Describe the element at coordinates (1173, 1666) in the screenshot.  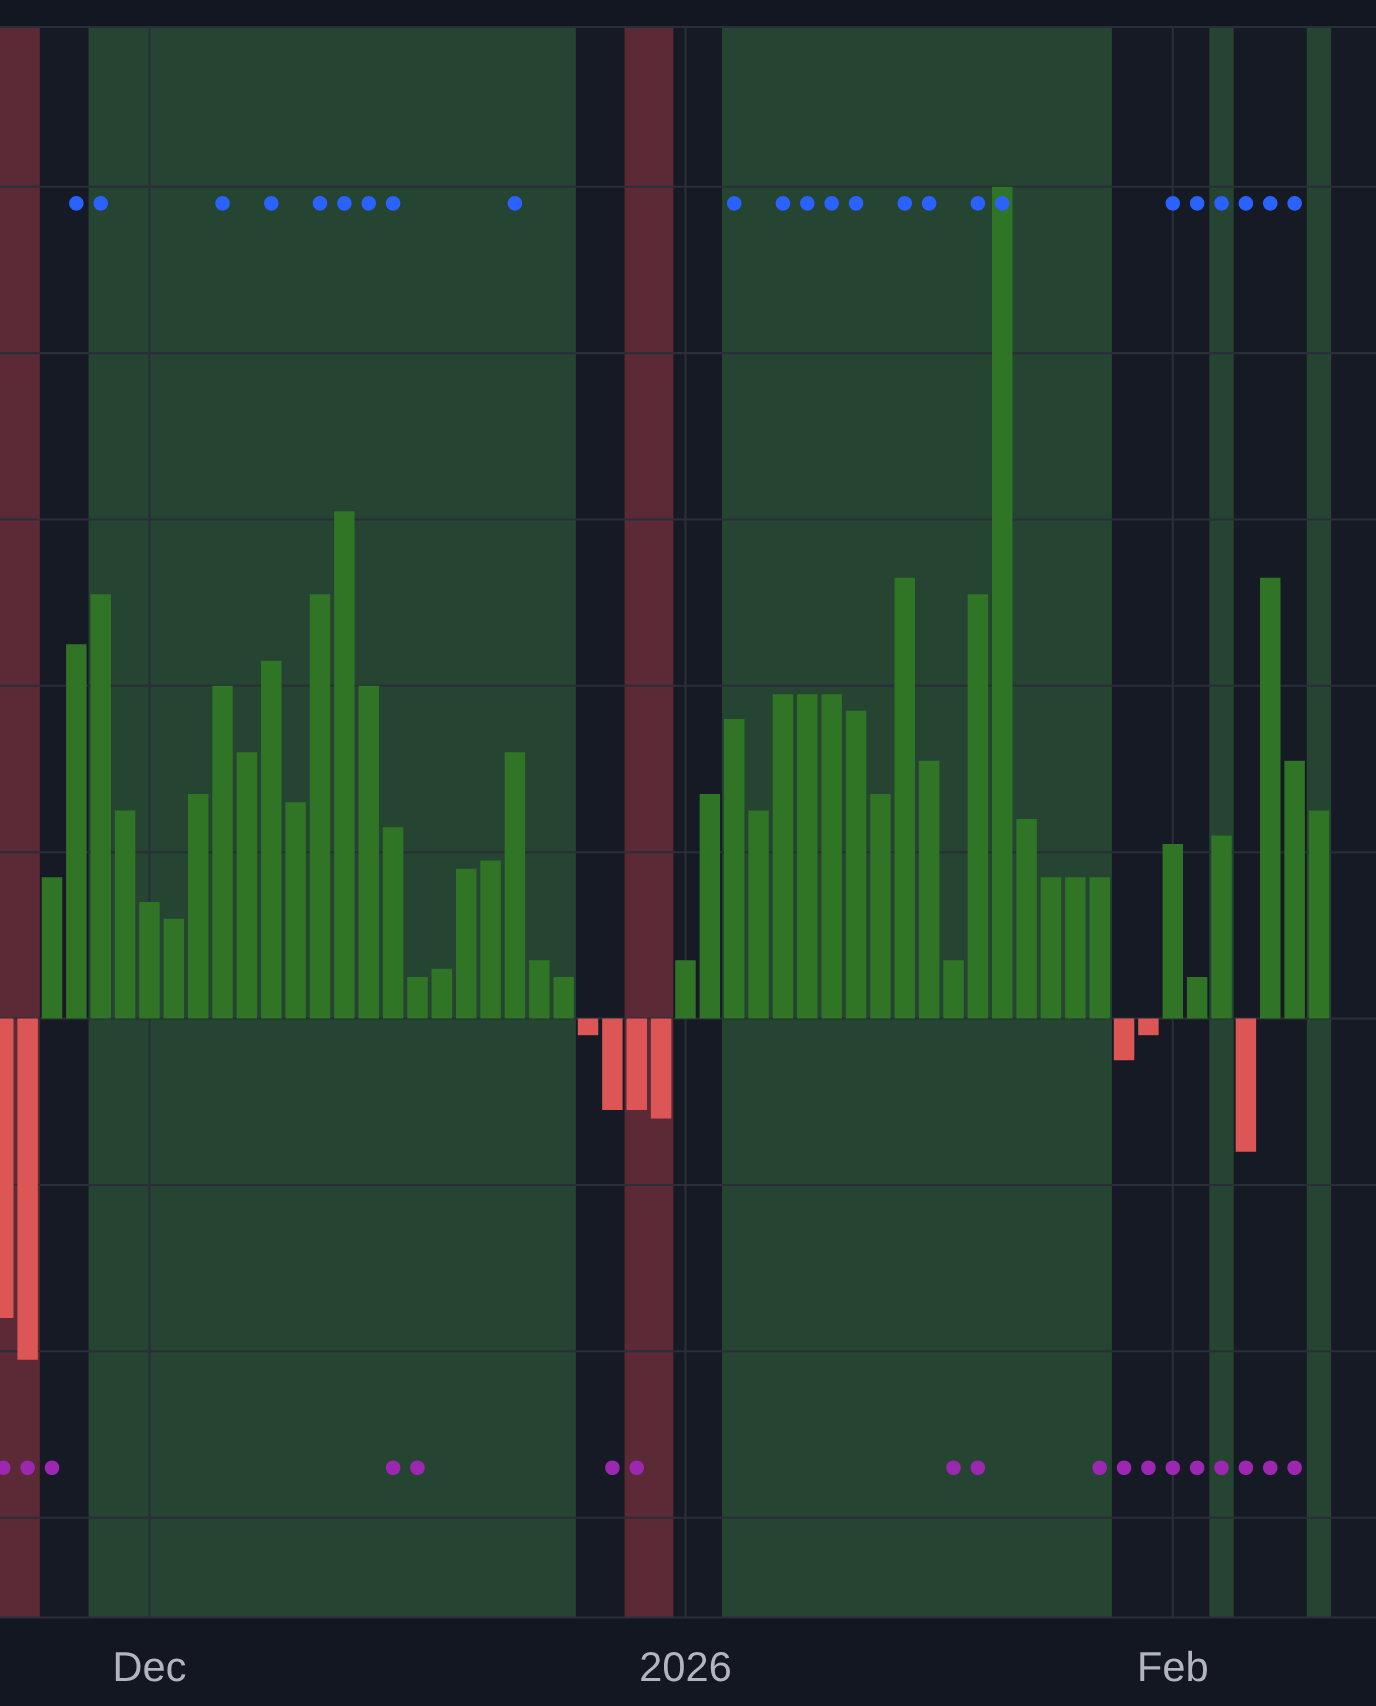
I see `x-tick-label: Feb` at that location.